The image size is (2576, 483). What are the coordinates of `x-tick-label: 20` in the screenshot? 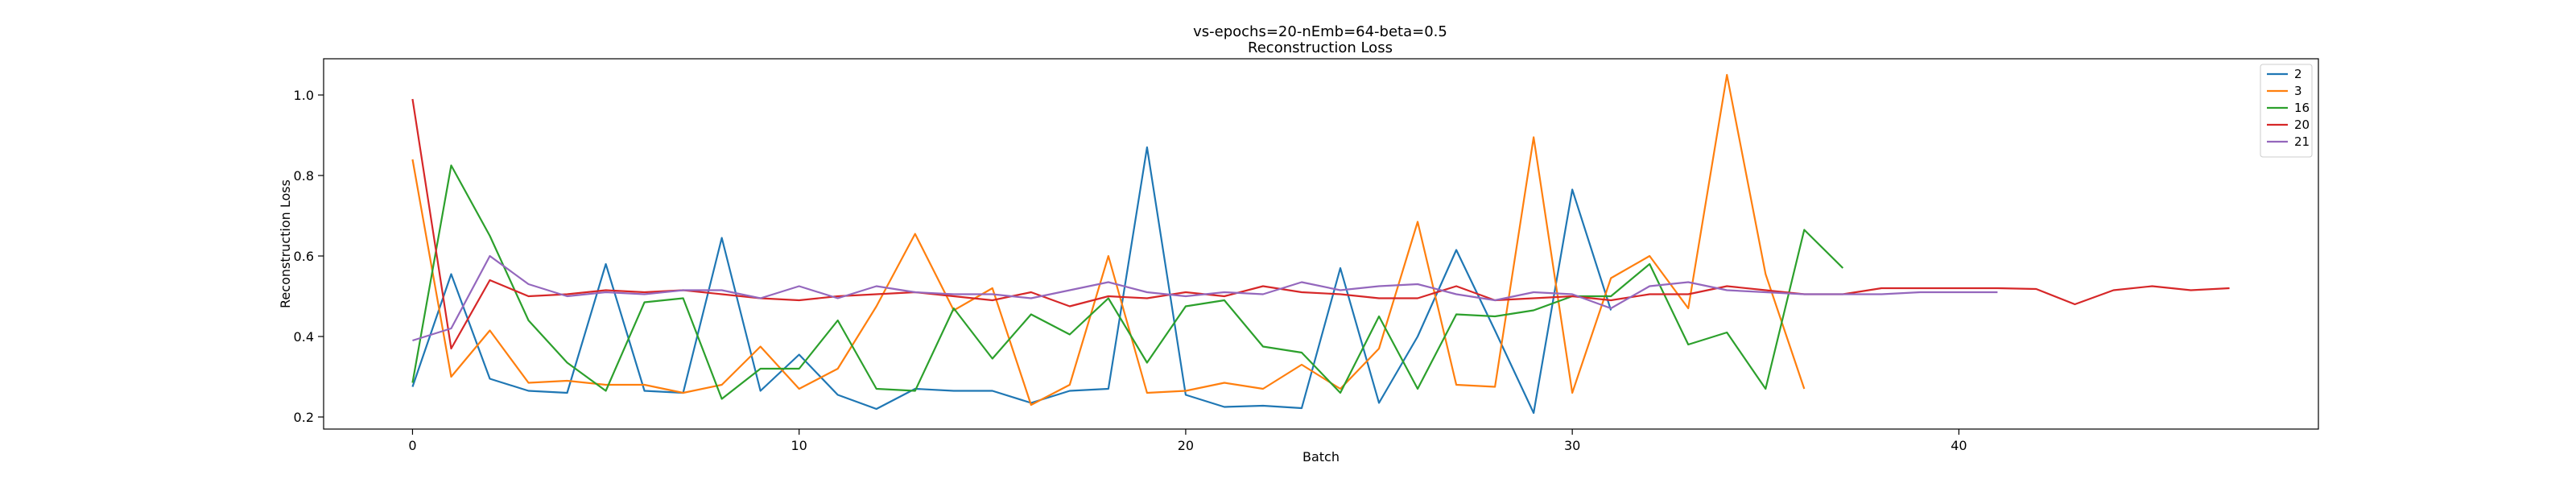 It's located at (1186, 445).